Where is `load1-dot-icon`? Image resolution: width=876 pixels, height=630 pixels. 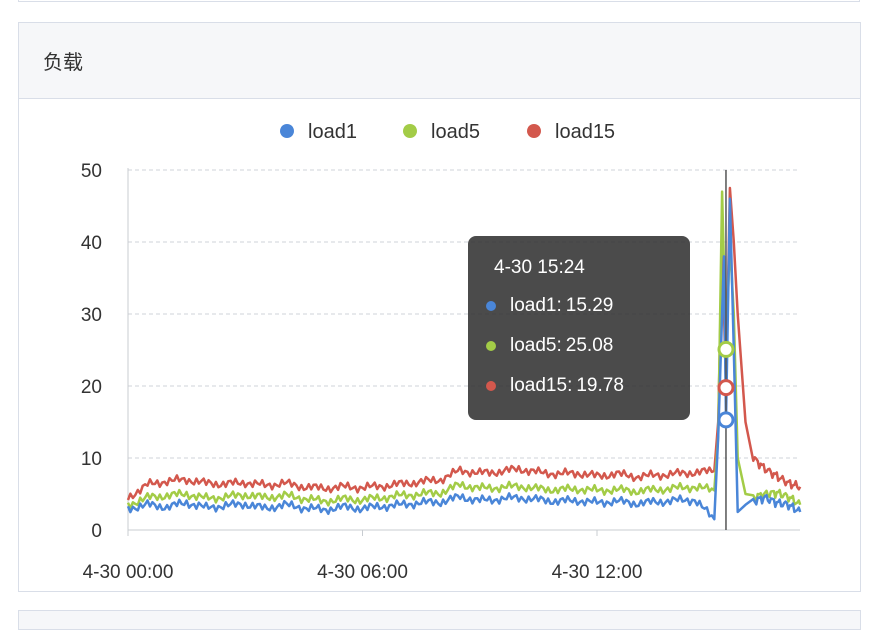
load1-dot-icon is located at coordinates (491, 306).